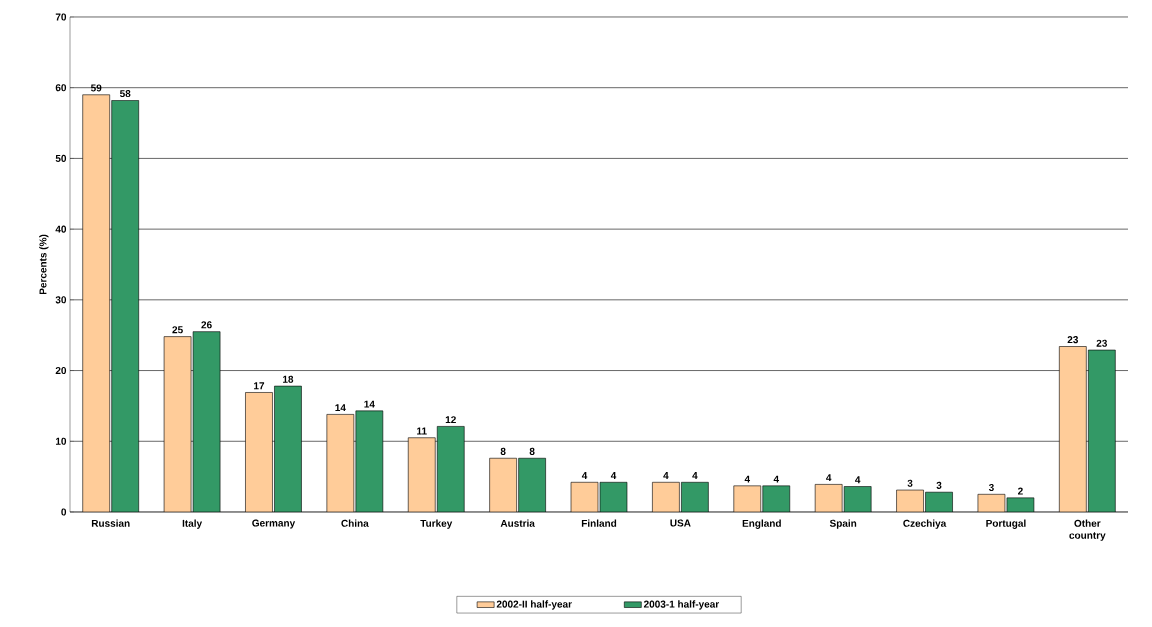  What do you see at coordinates (761, 524) in the screenshot?
I see `x-tick-label: England` at bounding box center [761, 524].